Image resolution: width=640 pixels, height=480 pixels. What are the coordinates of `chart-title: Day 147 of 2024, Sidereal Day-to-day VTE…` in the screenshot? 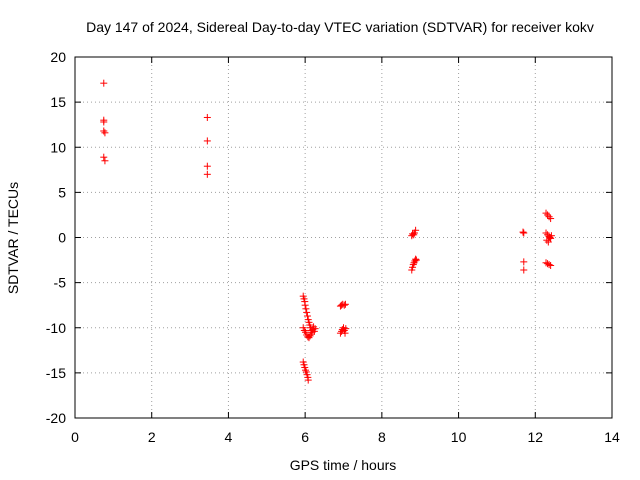 It's located at (340, 27).